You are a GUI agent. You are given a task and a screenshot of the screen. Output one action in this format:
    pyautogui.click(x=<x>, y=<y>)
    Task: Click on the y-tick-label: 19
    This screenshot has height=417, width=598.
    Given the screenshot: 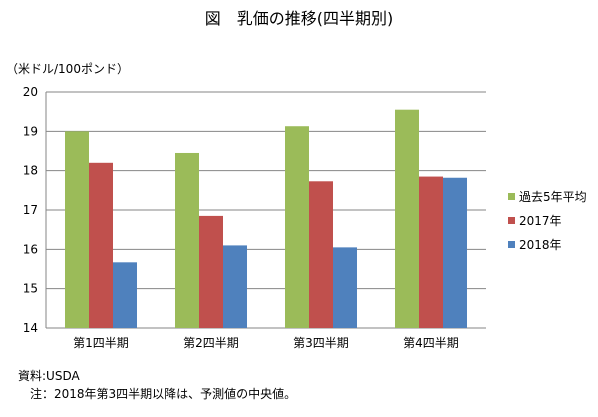 What is the action you would take?
    pyautogui.click(x=30, y=131)
    